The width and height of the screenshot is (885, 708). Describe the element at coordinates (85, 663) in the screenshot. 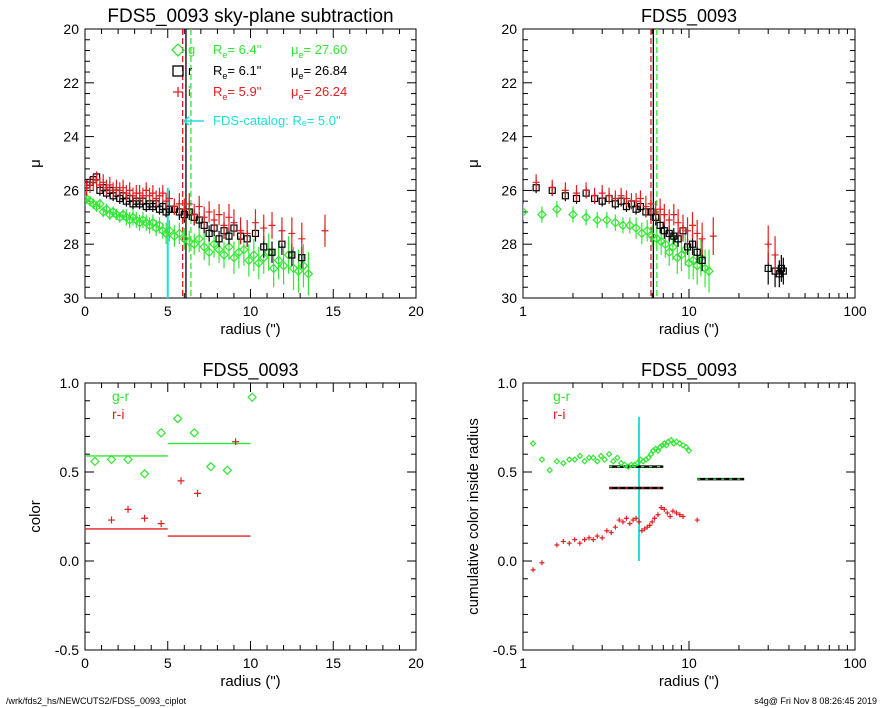

I see `x-tick-label: 0` at that location.